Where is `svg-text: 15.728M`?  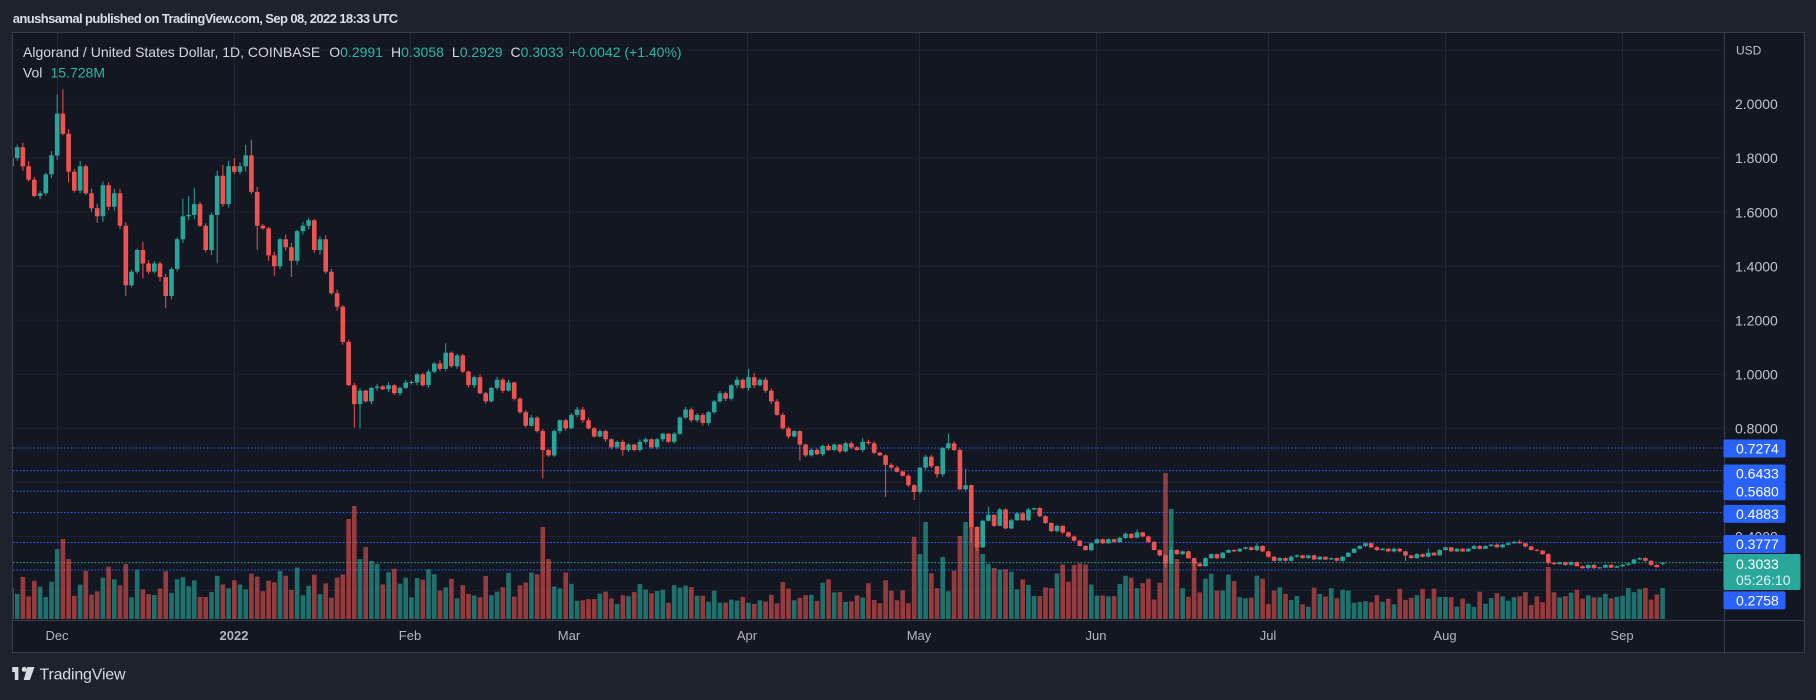
svg-text: 15.728M is located at coordinates (78, 73).